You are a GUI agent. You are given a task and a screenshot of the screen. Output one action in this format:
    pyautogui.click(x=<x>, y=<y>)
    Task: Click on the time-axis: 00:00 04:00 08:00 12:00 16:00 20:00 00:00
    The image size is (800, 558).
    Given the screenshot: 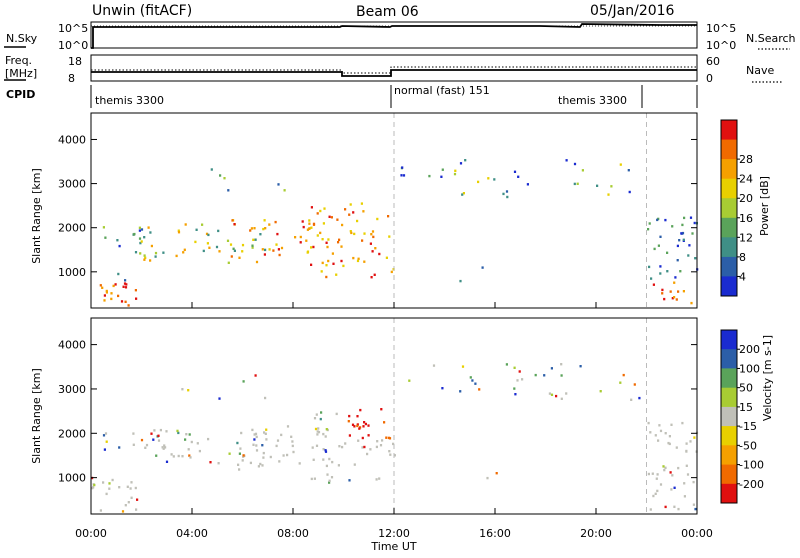 What is the action you would take?
    pyautogui.click(x=394, y=533)
    